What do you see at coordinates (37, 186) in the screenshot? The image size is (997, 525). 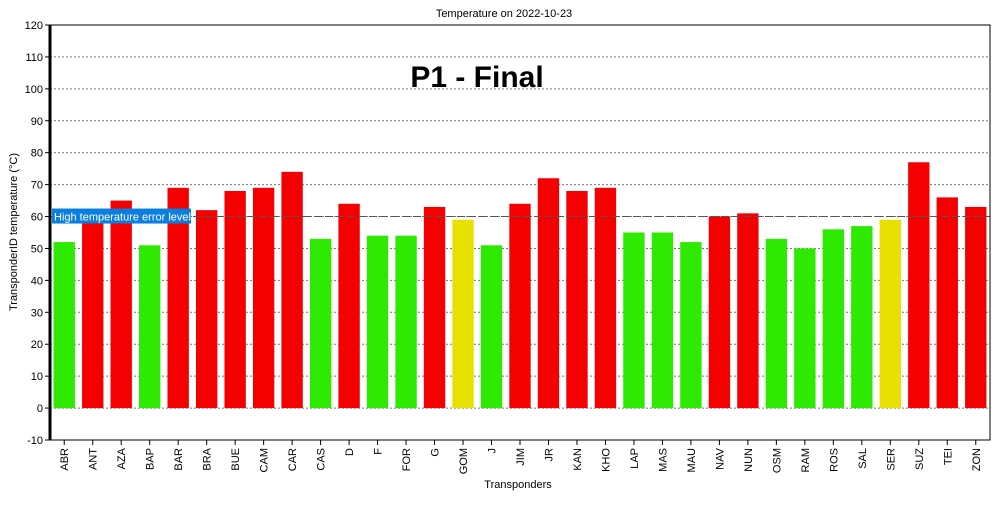 I see `y-tick-label: 70` at bounding box center [37, 186].